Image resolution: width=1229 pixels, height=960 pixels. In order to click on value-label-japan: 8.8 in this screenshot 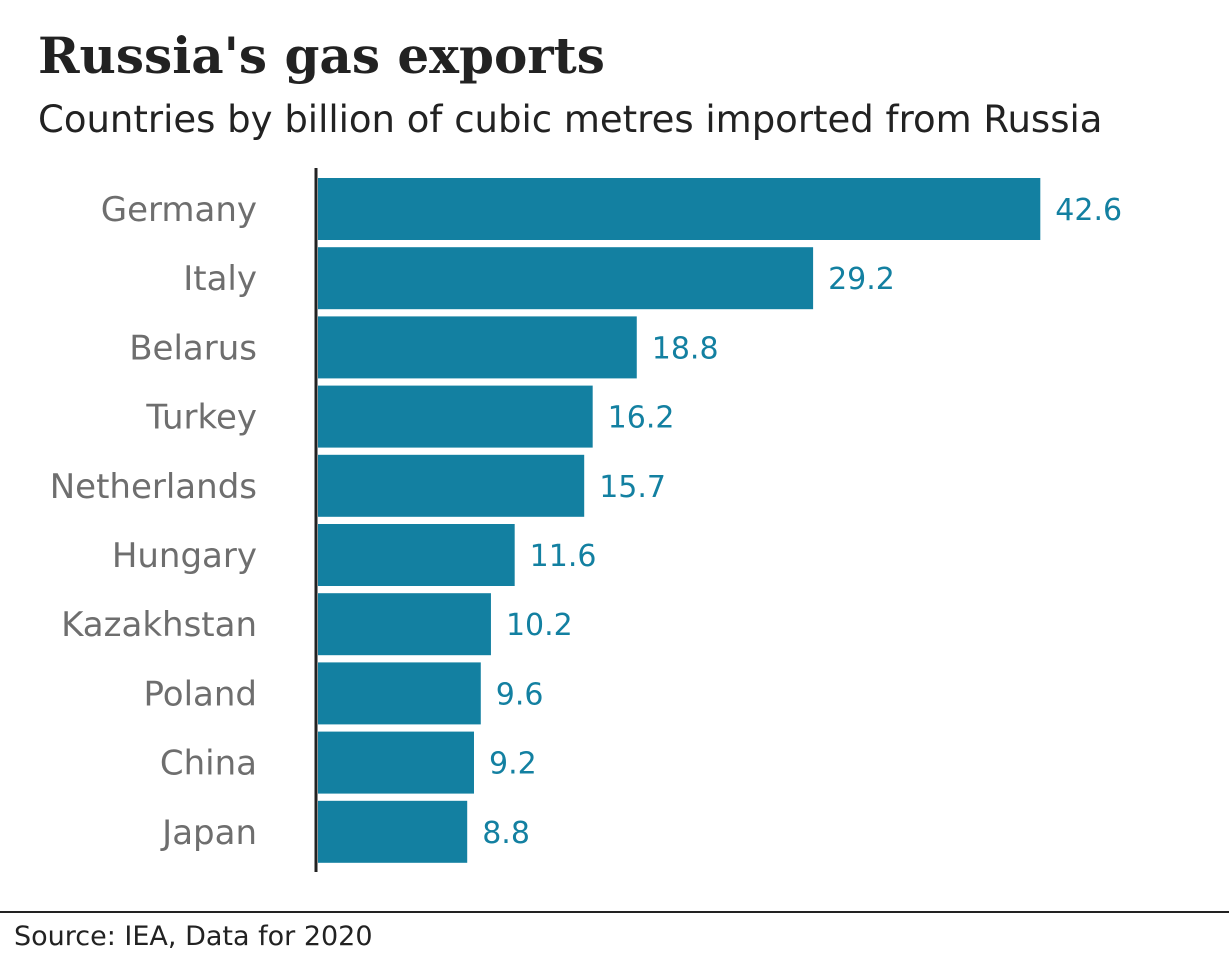, I will do `click(506, 833)`.